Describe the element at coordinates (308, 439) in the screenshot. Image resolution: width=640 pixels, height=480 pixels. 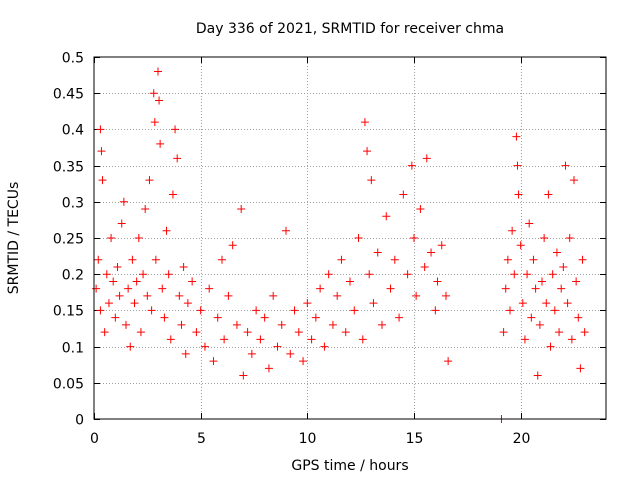
I see `x-tick-label: 10` at that location.